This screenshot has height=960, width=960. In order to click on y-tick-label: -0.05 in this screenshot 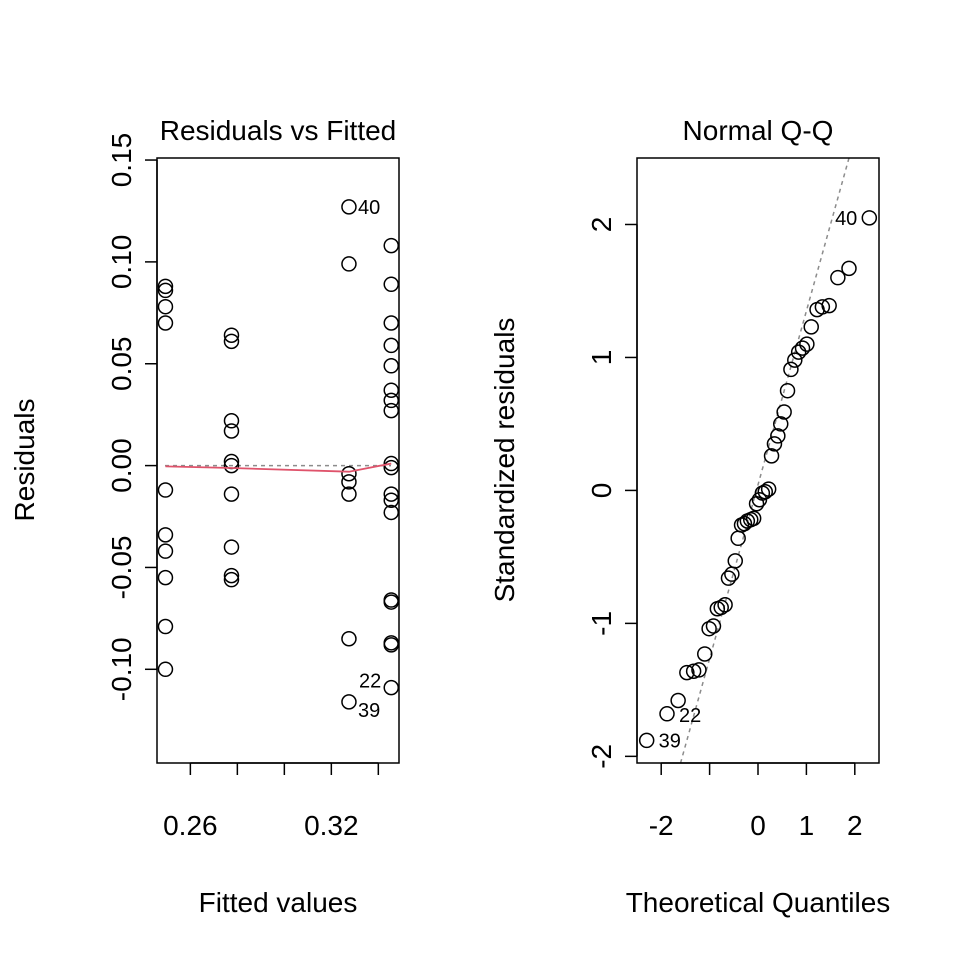, I will do `click(121, 568)`.